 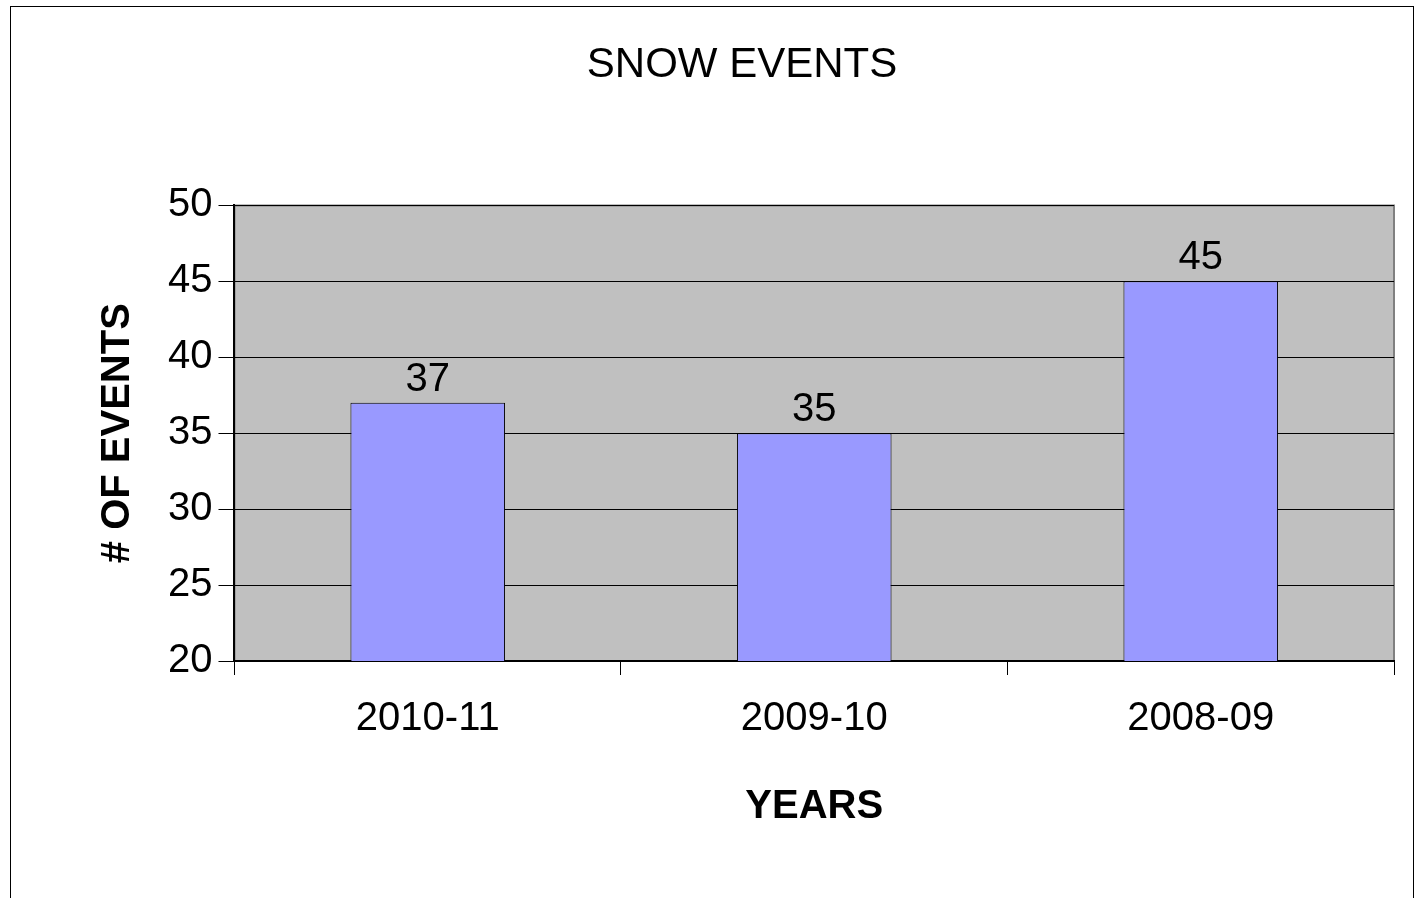 I want to click on y-tick-label: 50, so click(x=190, y=202).